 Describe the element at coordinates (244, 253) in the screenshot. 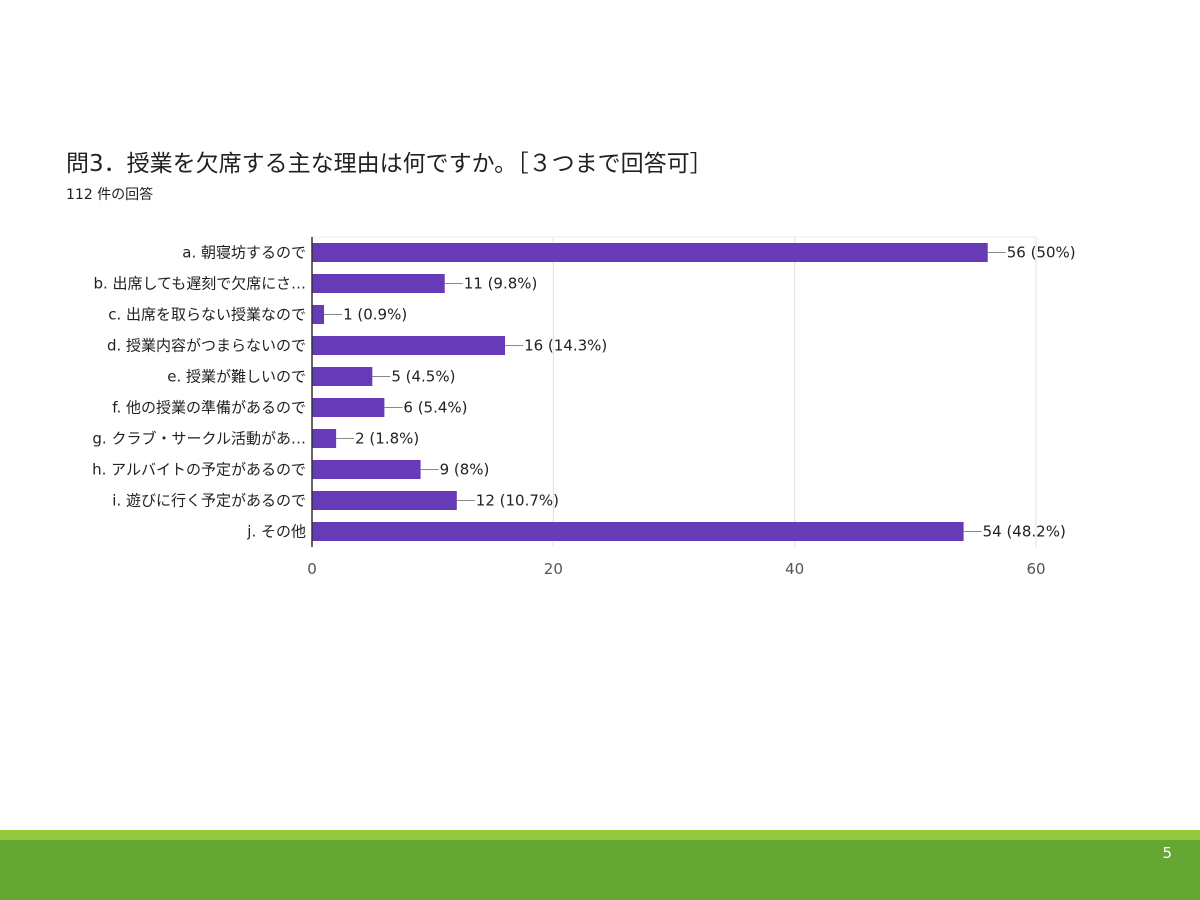

I see `category-label: a. 朝寝坊するので` at that location.